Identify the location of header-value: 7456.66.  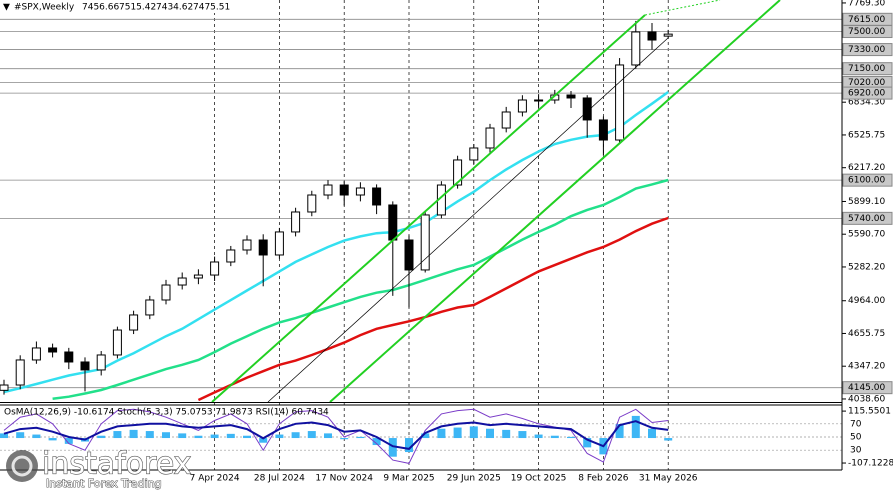
(100, 8).